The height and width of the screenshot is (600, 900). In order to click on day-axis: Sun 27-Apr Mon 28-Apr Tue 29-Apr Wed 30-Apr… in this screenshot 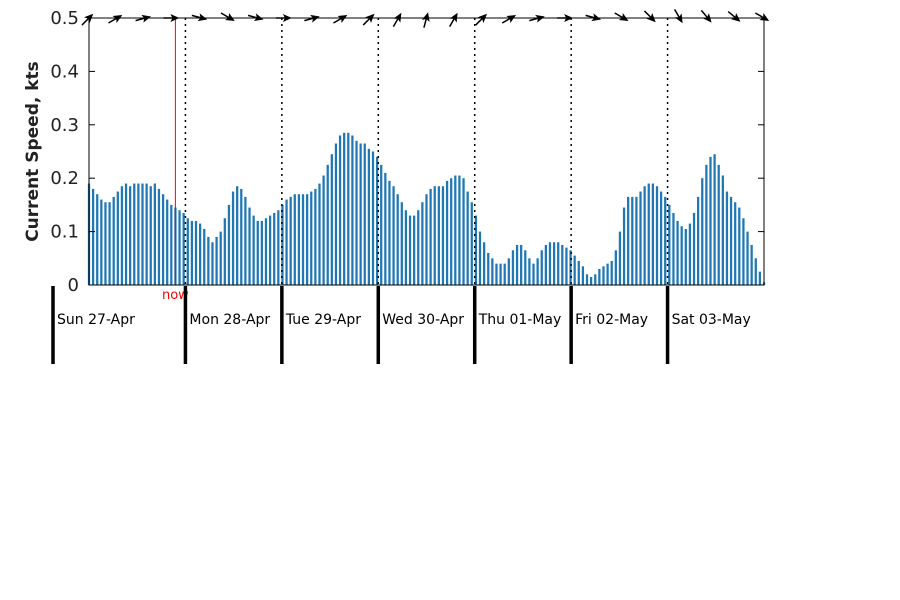, I will do `click(401, 325)`.